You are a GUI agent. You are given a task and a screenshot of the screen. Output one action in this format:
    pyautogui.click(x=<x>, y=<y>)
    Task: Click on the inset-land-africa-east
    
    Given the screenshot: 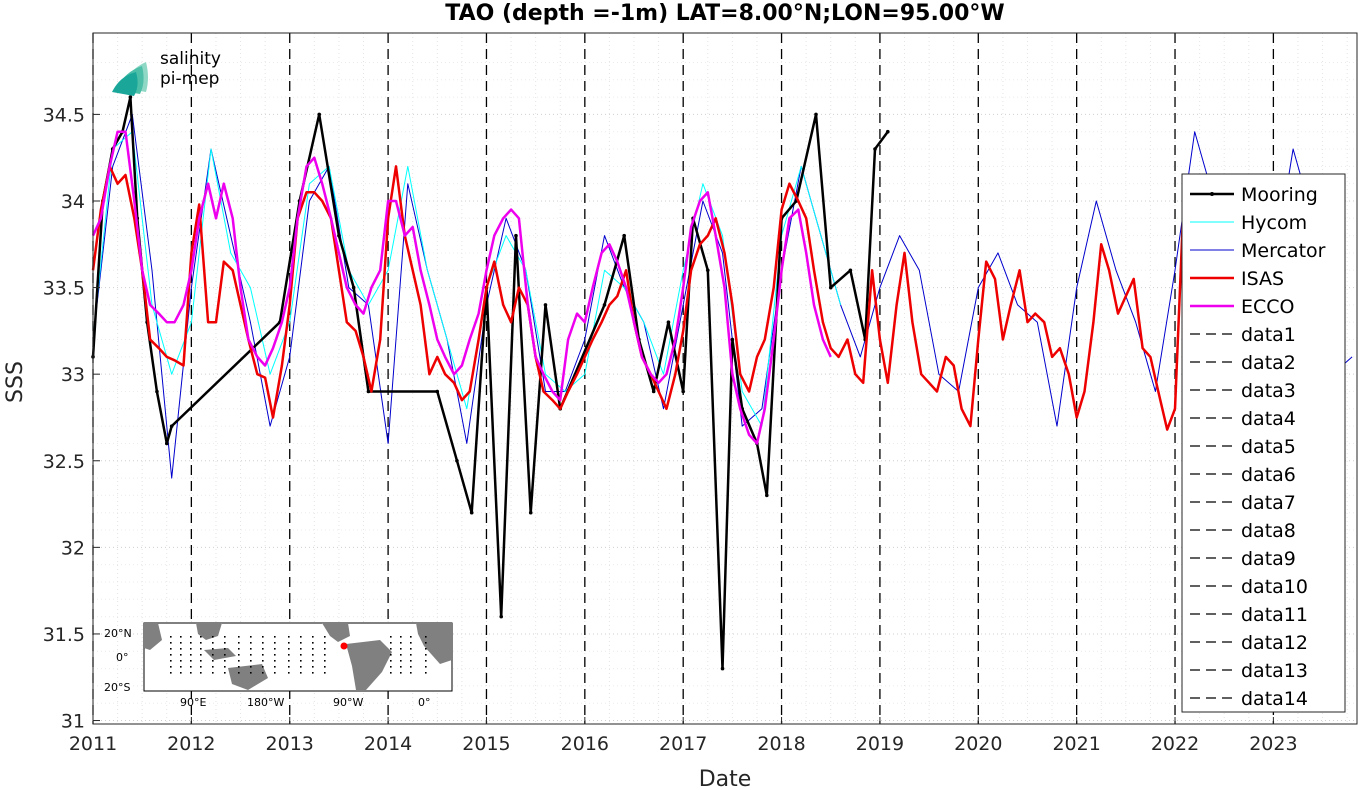 What is the action you would take?
    pyautogui.click(x=434, y=643)
    